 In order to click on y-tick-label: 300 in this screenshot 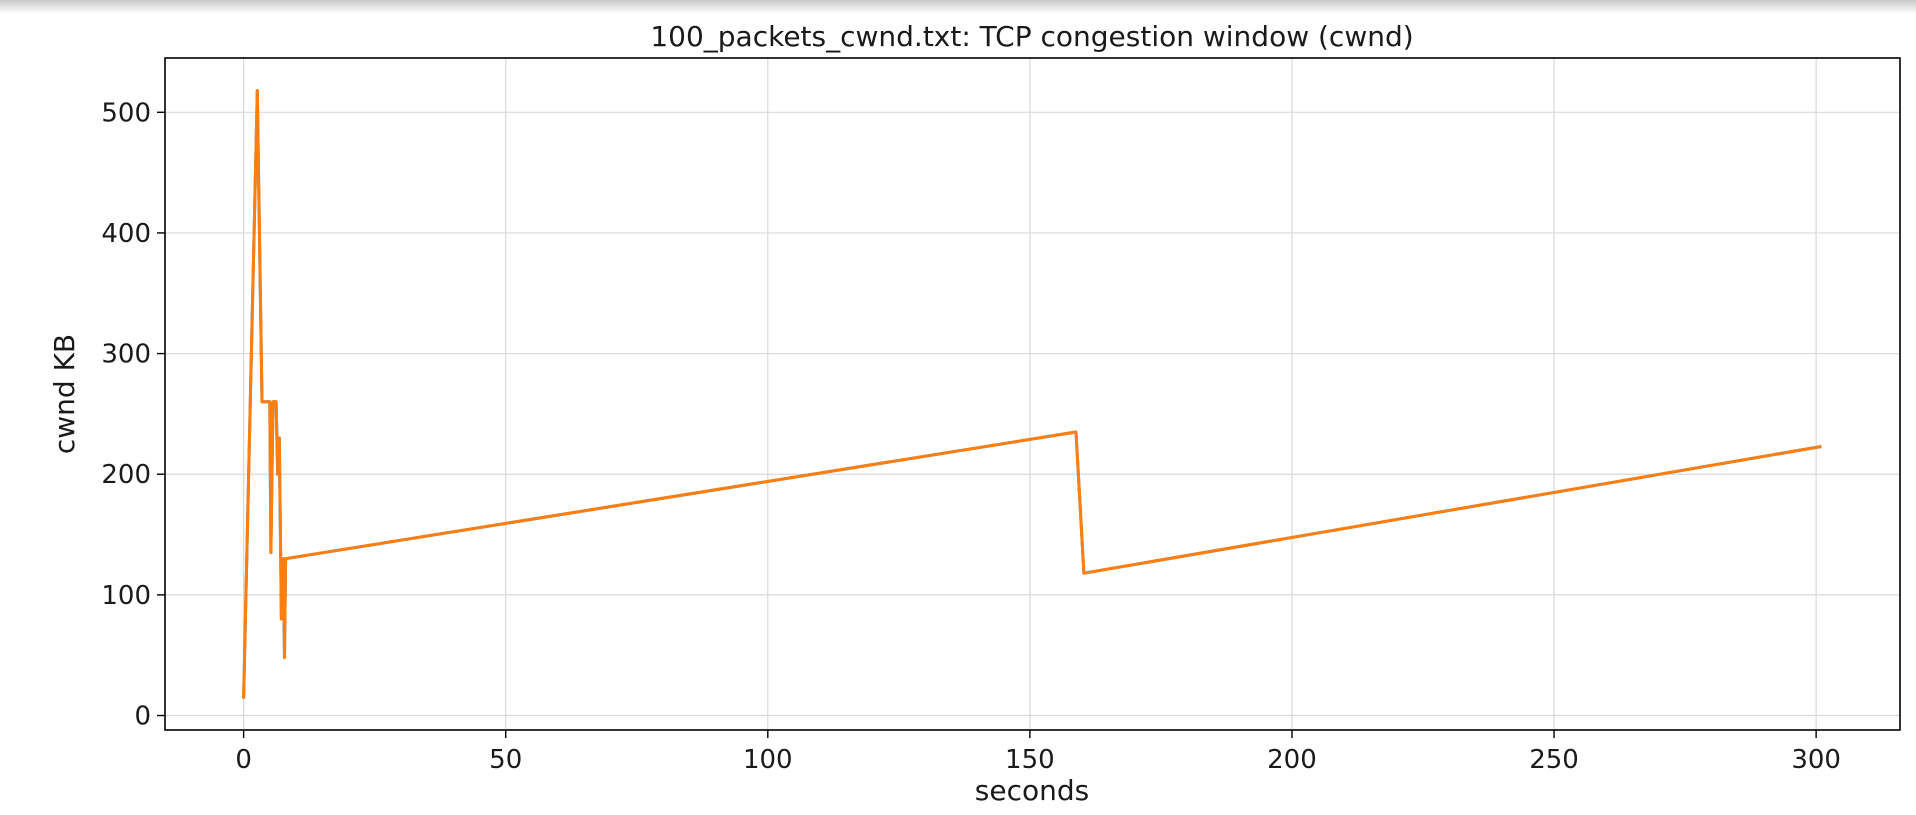, I will do `click(126, 355)`.